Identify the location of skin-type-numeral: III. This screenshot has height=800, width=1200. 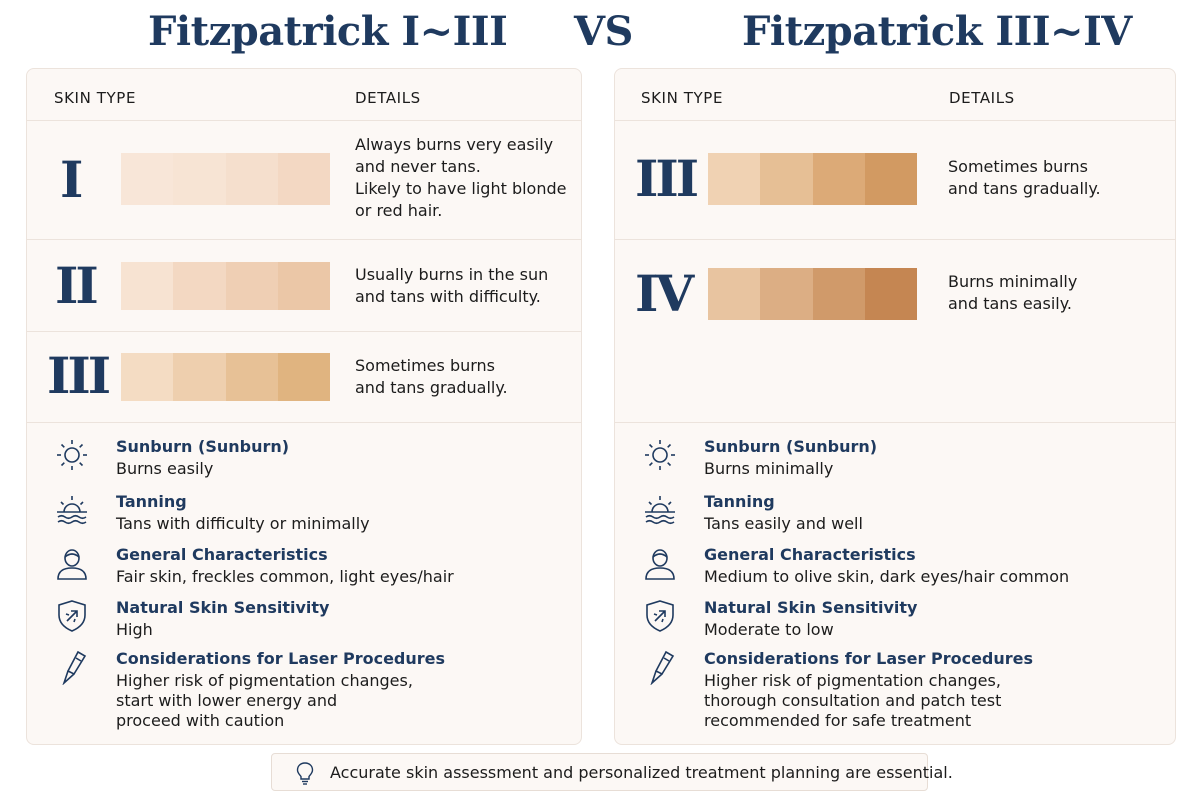
(667, 178).